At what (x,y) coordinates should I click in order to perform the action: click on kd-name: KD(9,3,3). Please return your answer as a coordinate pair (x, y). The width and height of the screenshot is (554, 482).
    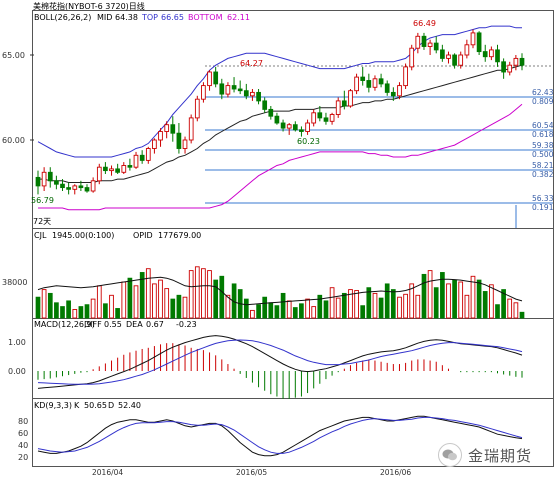
    Looking at the image, I should click on (53, 405).